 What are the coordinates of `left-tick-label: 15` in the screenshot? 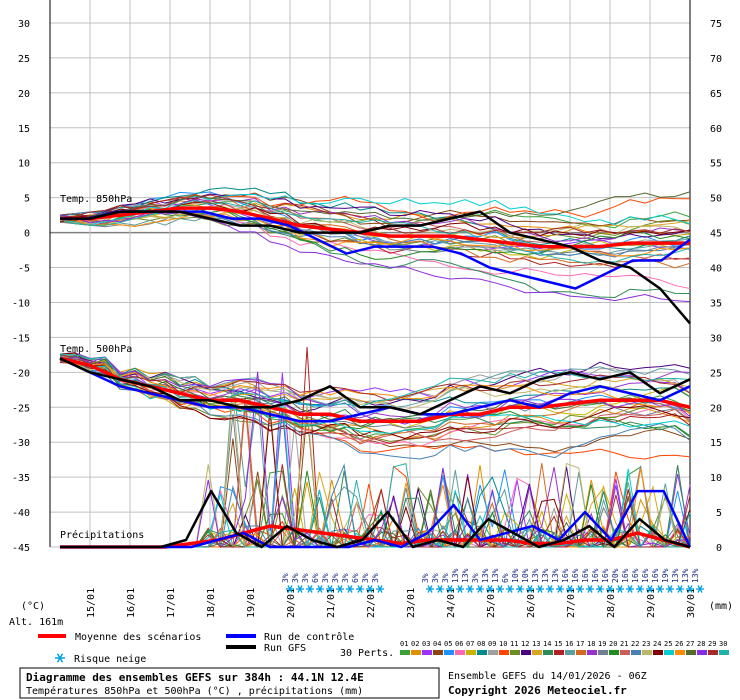 It's located at (24, 129).